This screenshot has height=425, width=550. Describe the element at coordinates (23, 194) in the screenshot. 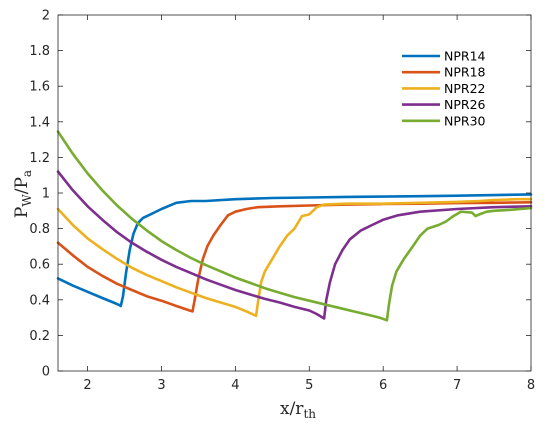

I see `y-axis-label: PW/Pa` at that location.